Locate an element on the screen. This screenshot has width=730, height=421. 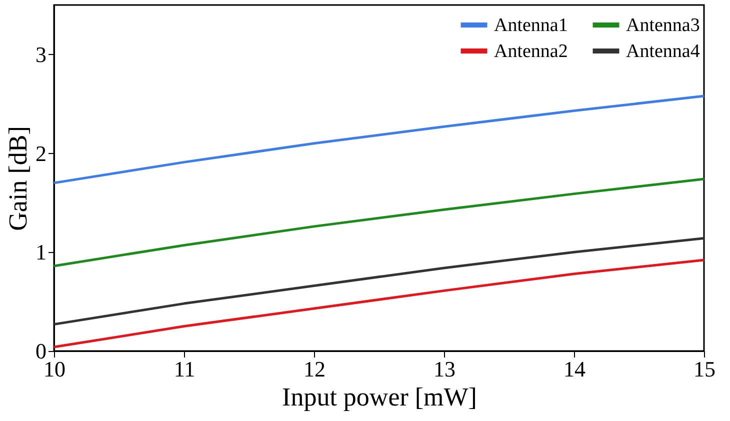
x-axis-title: Input power [mW] is located at coordinates (379, 397).